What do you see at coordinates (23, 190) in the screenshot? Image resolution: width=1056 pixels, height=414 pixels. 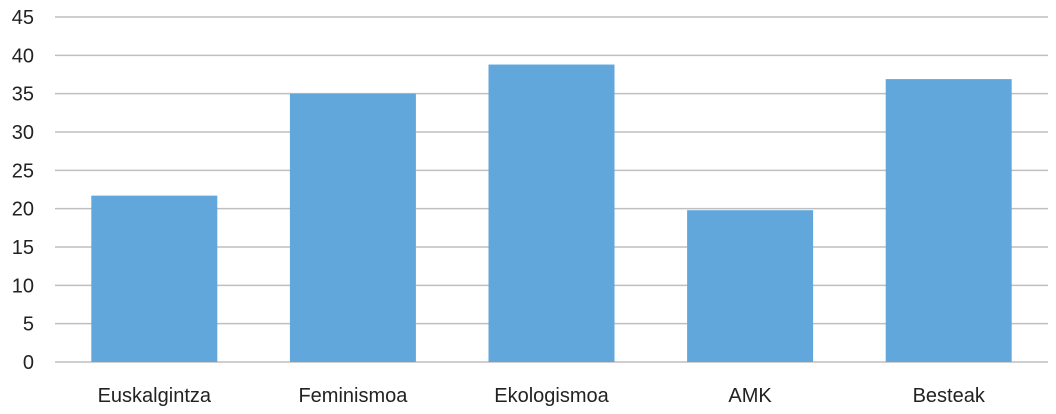 I see `y-axis-ticks: 0 5 10 15 20 25 30 35 40 45` at bounding box center [23, 190].